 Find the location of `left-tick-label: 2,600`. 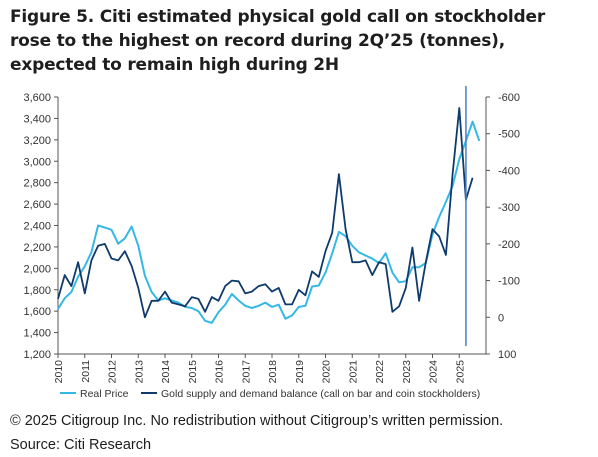

left-tick-label: 2,600 is located at coordinates (37, 205).